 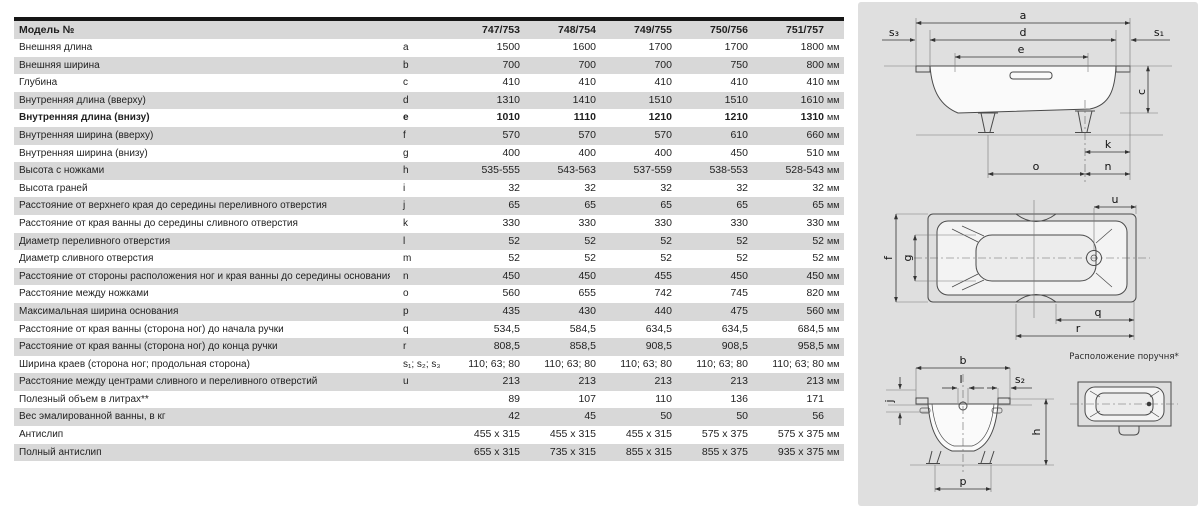 I want to click on row-value: 808,5, so click(x=506, y=346).